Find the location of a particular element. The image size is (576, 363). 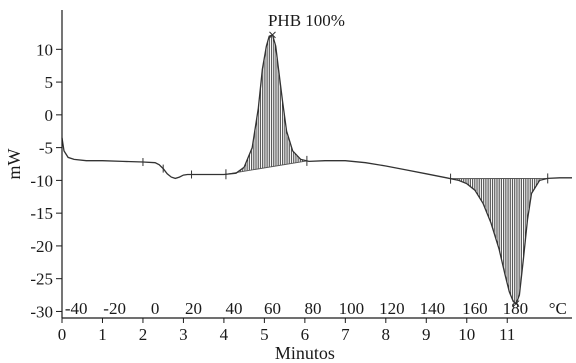

temperature-tick-label: 160 is located at coordinates (475, 308).